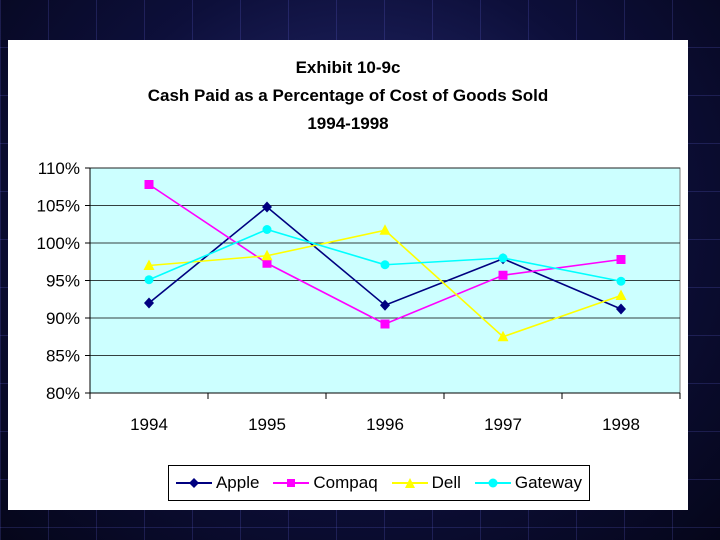  What do you see at coordinates (492, 483) in the screenshot?
I see `legend-marker-gateway` at bounding box center [492, 483].